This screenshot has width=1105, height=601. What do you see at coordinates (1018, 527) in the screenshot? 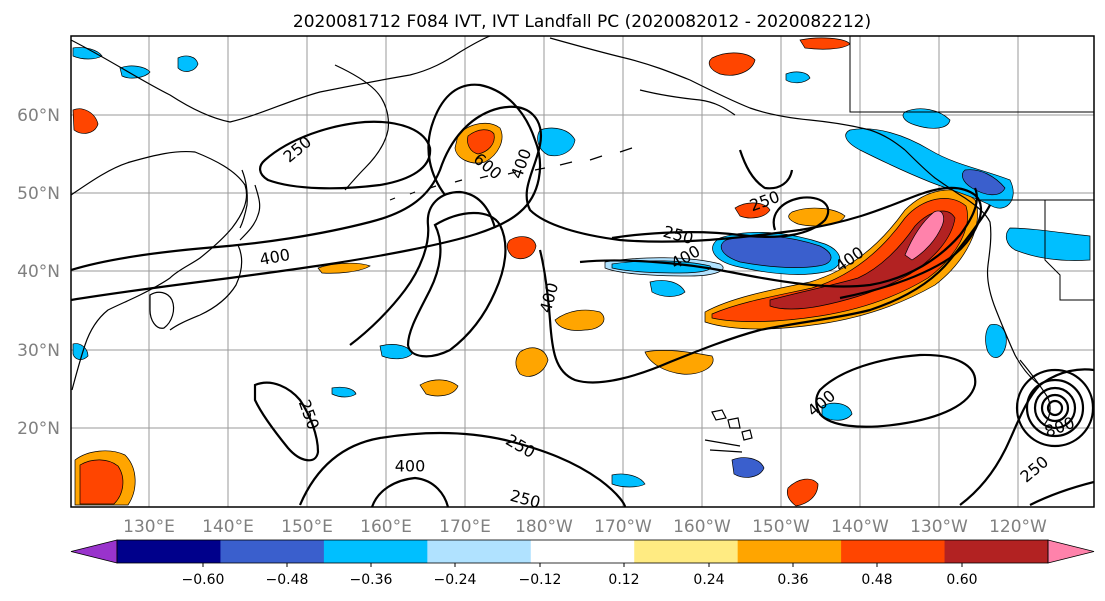
I see `longitude-label: 120°W` at bounding box center [1018, 527].